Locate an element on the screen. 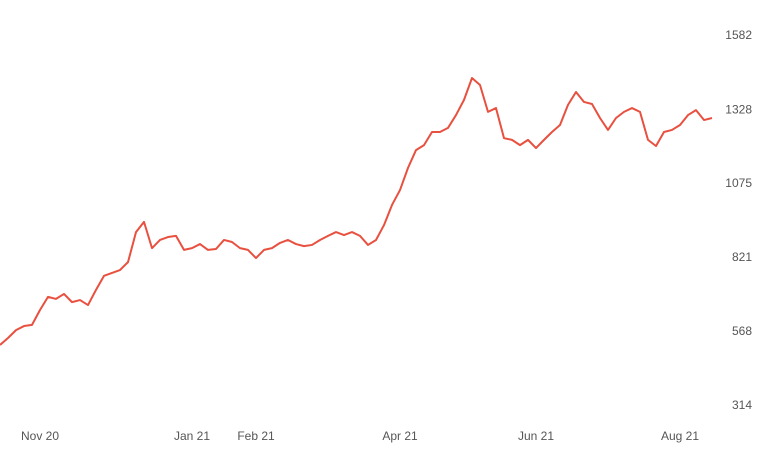 The height and width of the screenshot is (469, 768). x-tick-label: Jan 21 is located at coordinates (192, 436).